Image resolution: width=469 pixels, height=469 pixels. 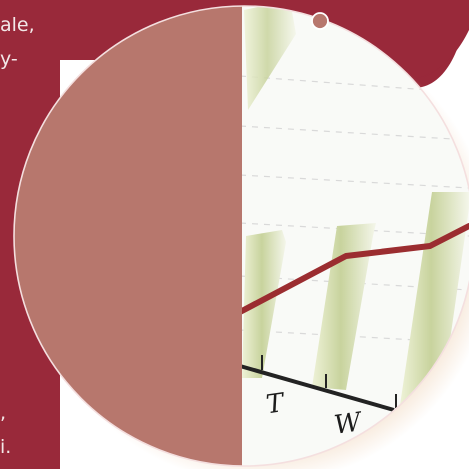 What do you see at coordinates (9, 59) in the screenshot?
I see `cropped-text-line-2: y-` at bounding box center [9, 59].